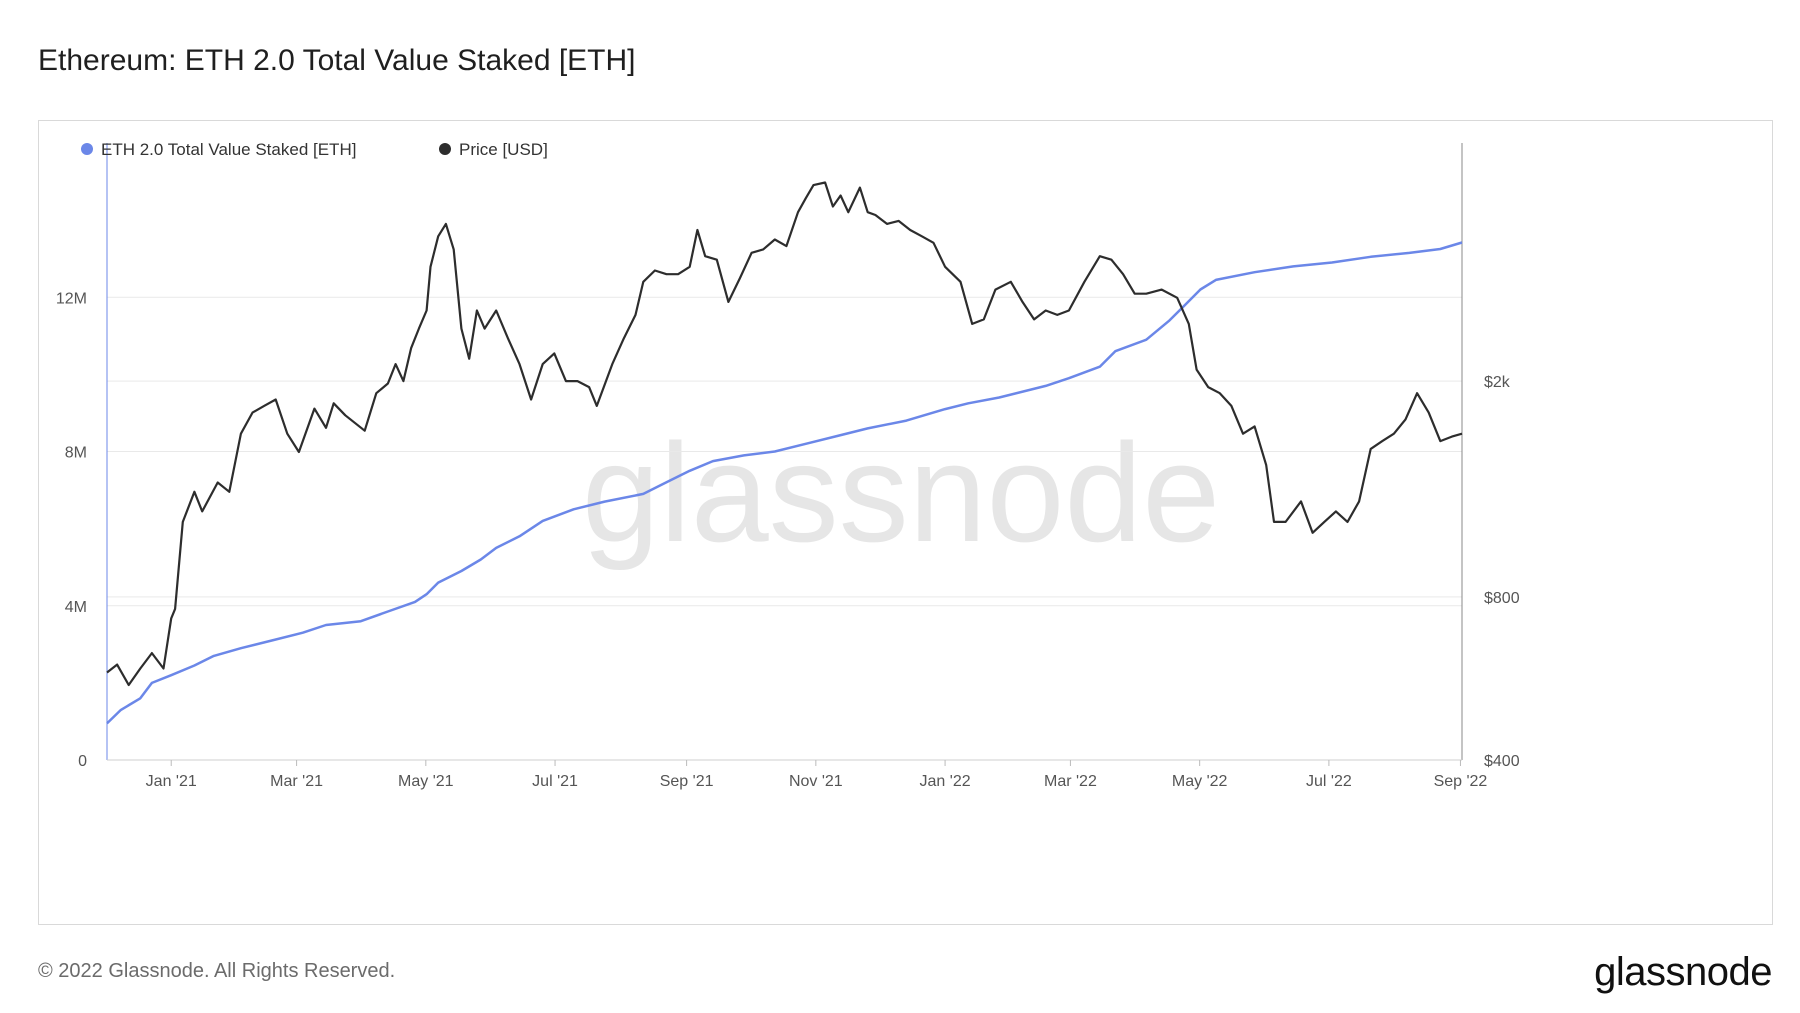  What do you see at coordinates (1502, 598) in the screenshot?
I see `y-right-tick-label: $800` at bounding box center [1502, 598].